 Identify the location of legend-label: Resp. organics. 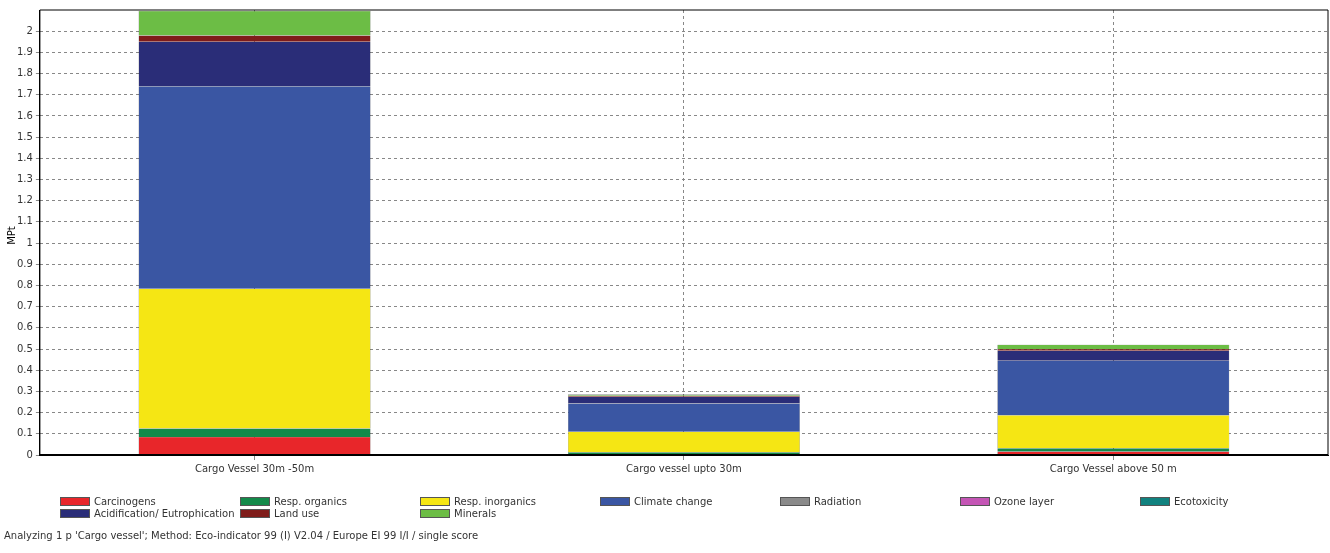
(310, 501).